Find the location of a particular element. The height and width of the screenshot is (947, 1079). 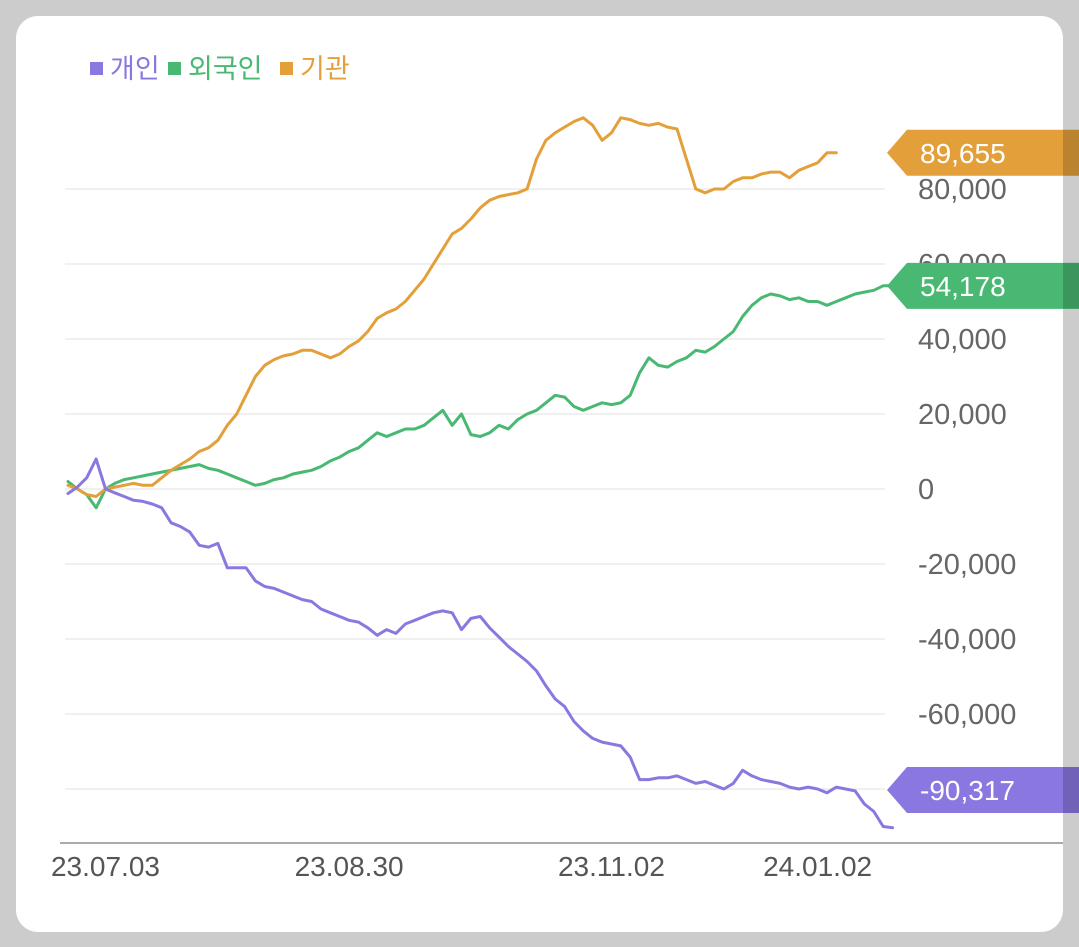

y-tick-label: 0 is located at coordinates (926, 490).